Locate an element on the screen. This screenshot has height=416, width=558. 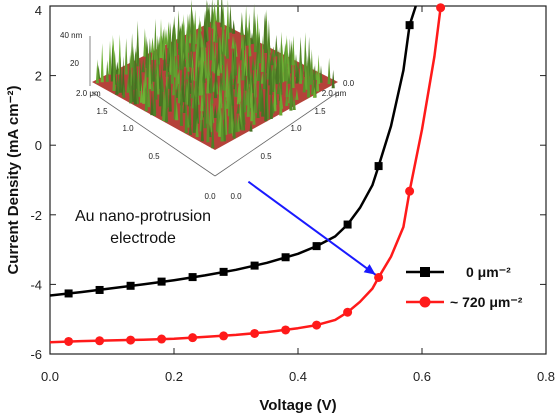
inset-left-tick-label: 0.0 is located at coordinates (210, 196).